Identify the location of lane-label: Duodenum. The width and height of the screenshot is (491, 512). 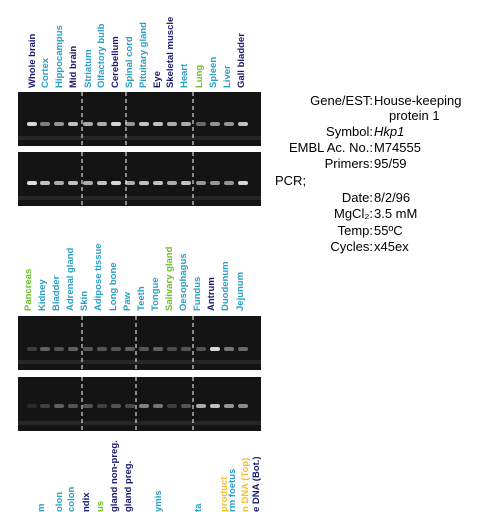
(225, 286).